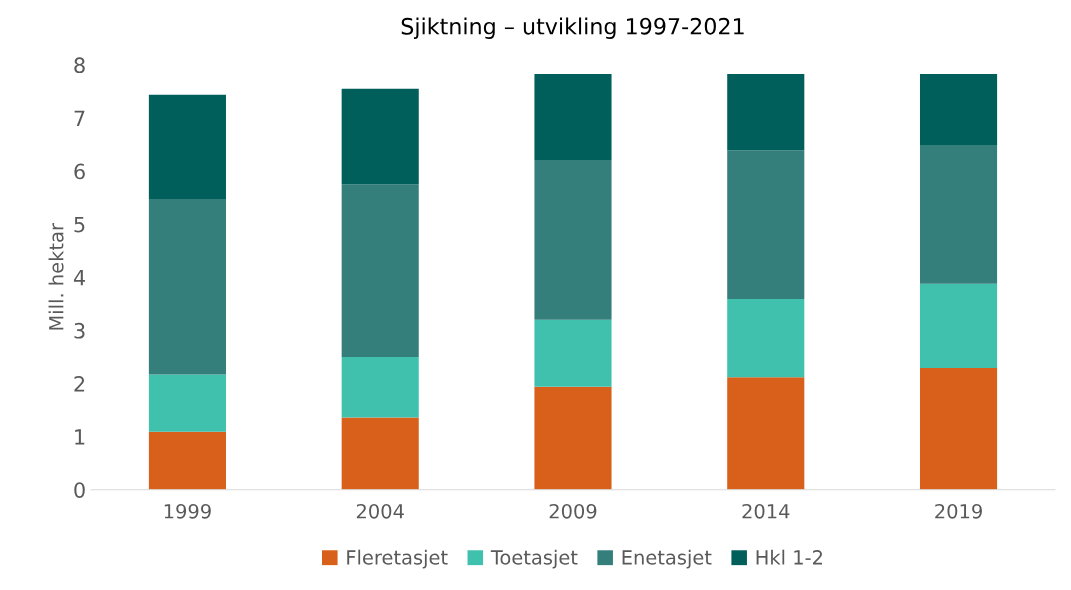 The image size is (1071, 590). What do you see at coordinates (573, 511) in the screenshot?
I see `x-tick-label: 2009` at bounding box center [573, 511].